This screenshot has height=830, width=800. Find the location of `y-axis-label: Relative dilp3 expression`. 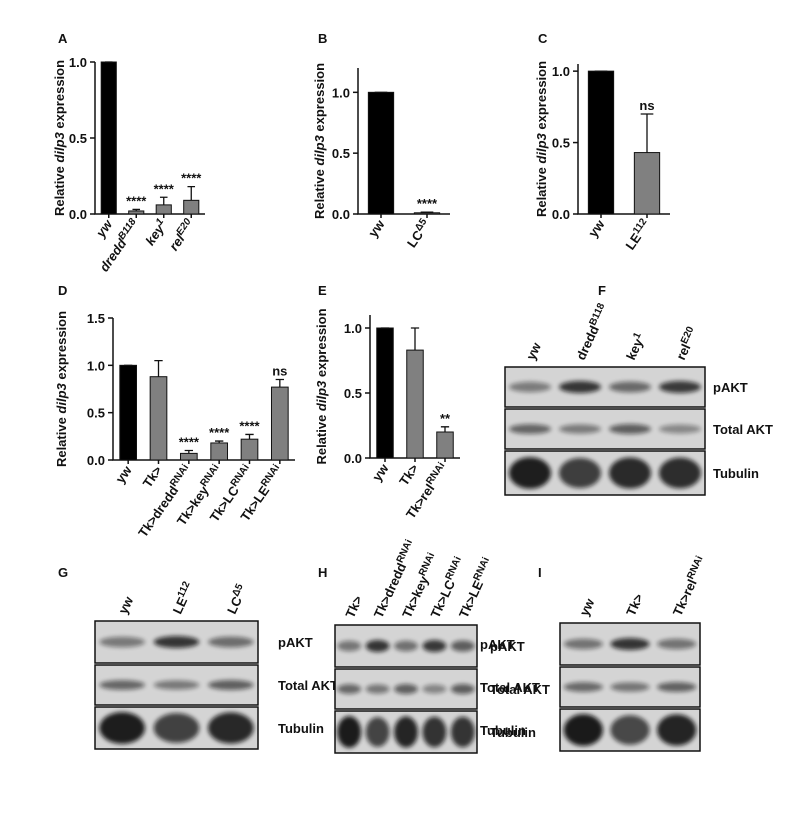

y-axis-label: Relative dilp3 expression is located at coordinates (541, 139).